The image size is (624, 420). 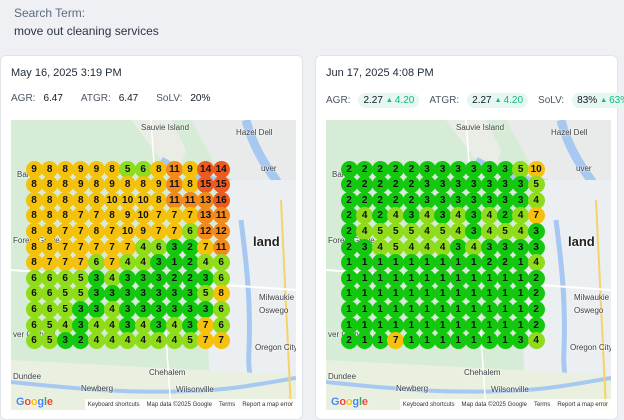 I want to click on rank-dot: 14, so click(x=206, y=169).